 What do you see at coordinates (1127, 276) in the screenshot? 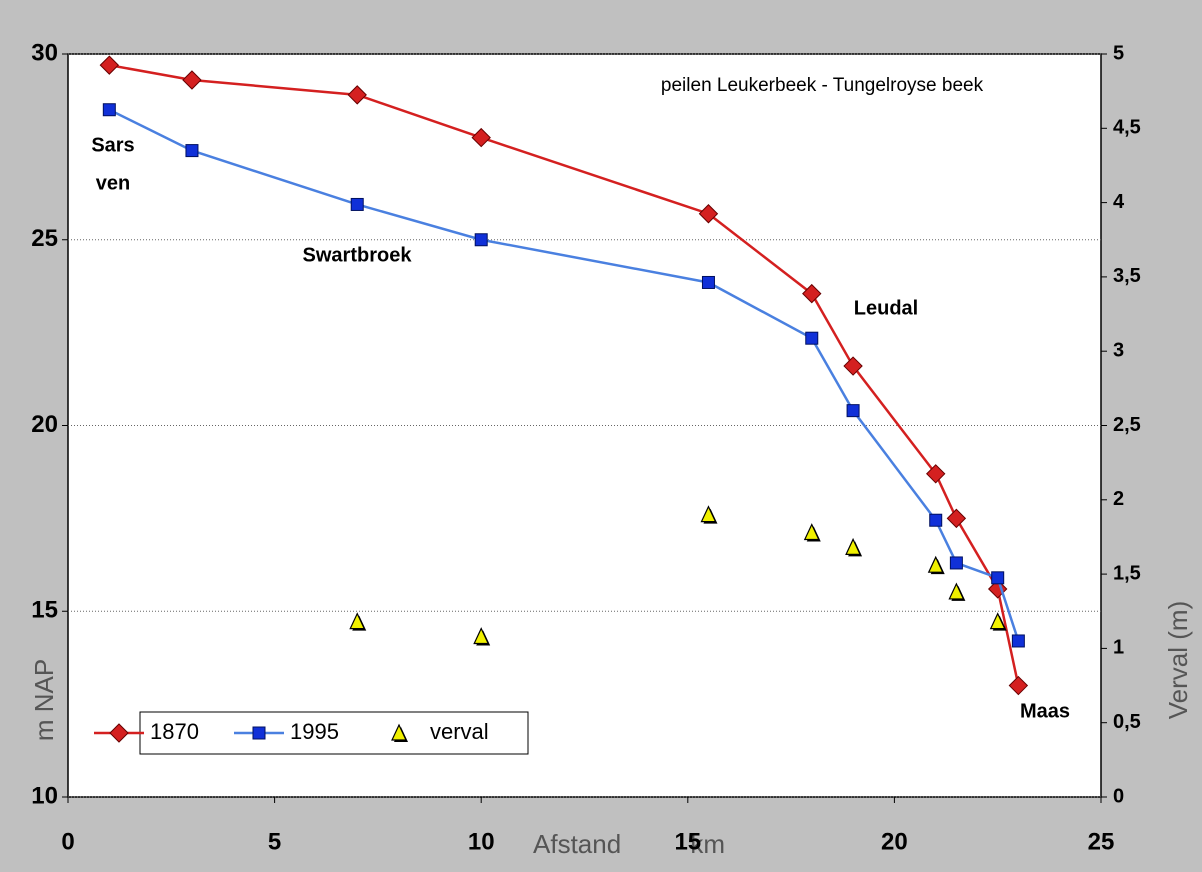
I see `y2-tick-label: 3,5` at bounding box center [1127, 276].